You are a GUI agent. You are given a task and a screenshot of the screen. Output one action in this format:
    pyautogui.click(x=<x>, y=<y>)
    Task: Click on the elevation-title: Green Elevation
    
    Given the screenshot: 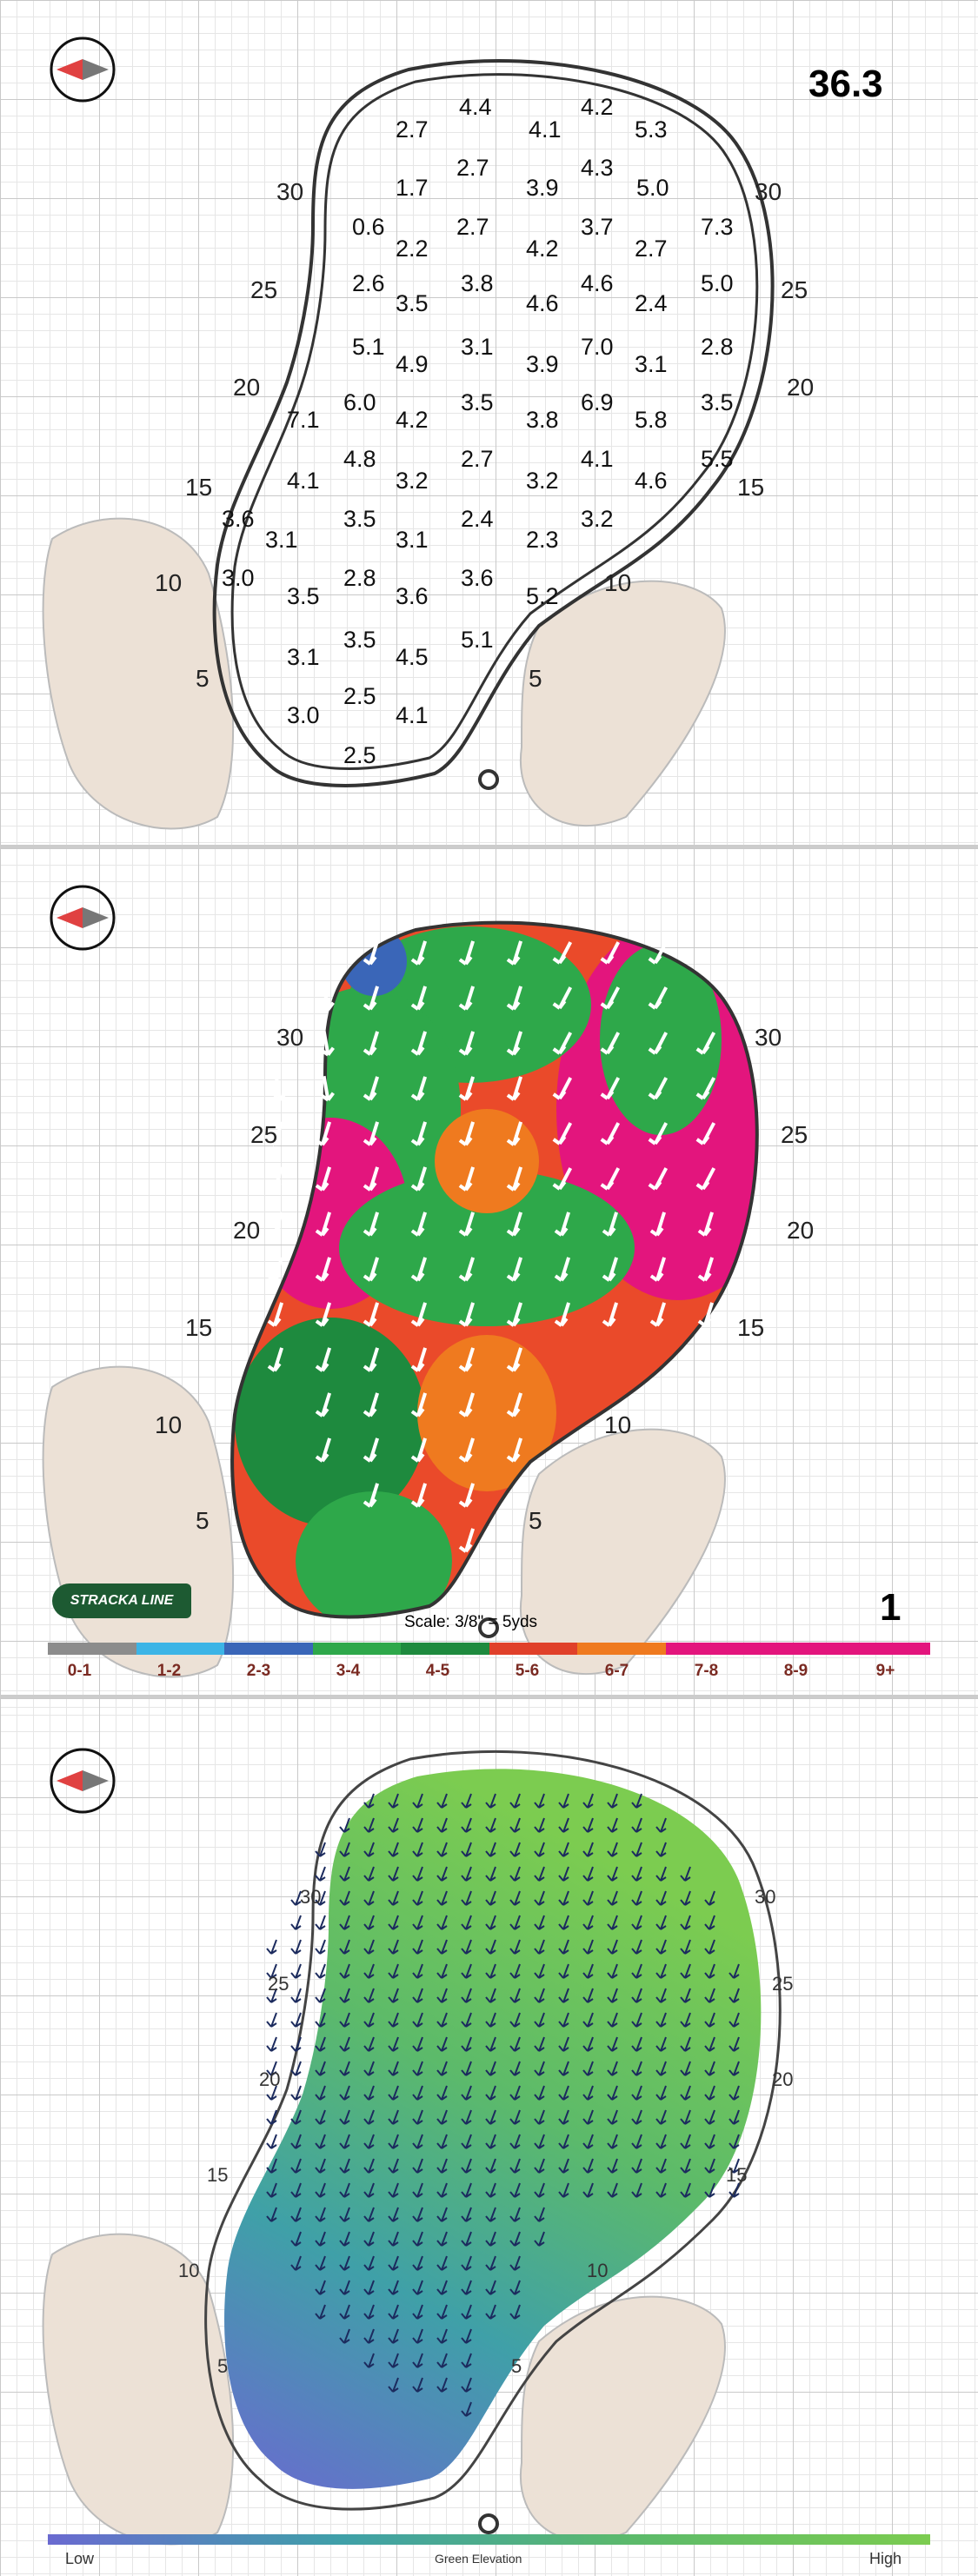 What is the action you would take?
    pyautogui.click(x=478, y=2559)
    